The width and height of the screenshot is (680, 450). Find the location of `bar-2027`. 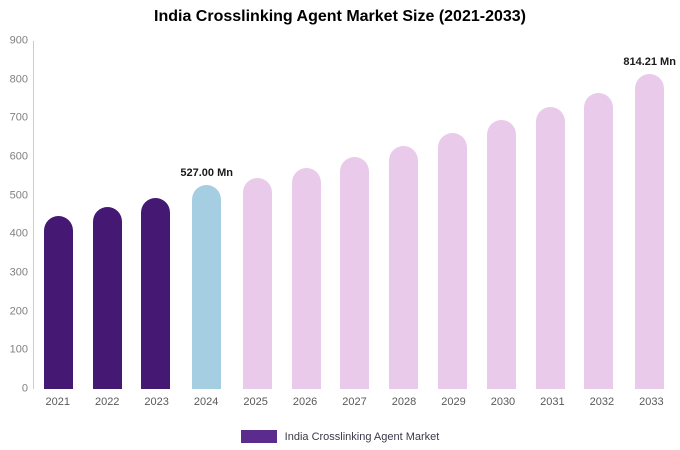

bar-2027 is located at coordinates (355, 273).